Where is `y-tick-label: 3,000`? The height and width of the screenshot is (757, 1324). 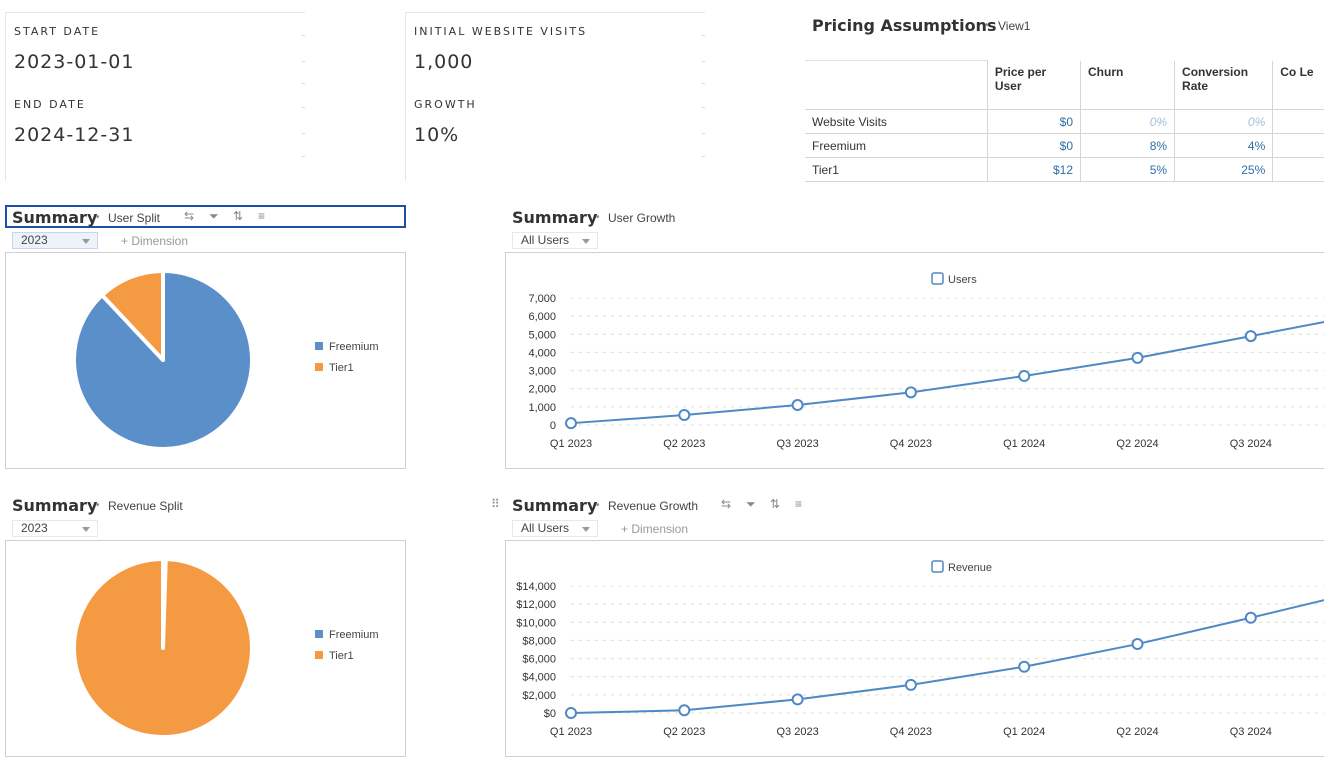 y-tick-label: 3,000 is located at coordinates (542, 372).